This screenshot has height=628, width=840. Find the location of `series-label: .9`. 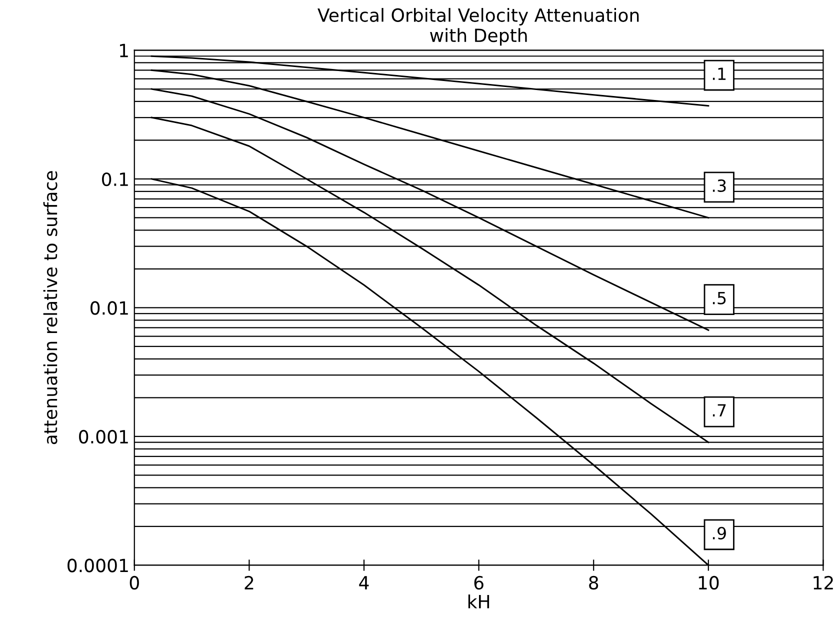

series-label: .9 is located at coordinates (719, 533).